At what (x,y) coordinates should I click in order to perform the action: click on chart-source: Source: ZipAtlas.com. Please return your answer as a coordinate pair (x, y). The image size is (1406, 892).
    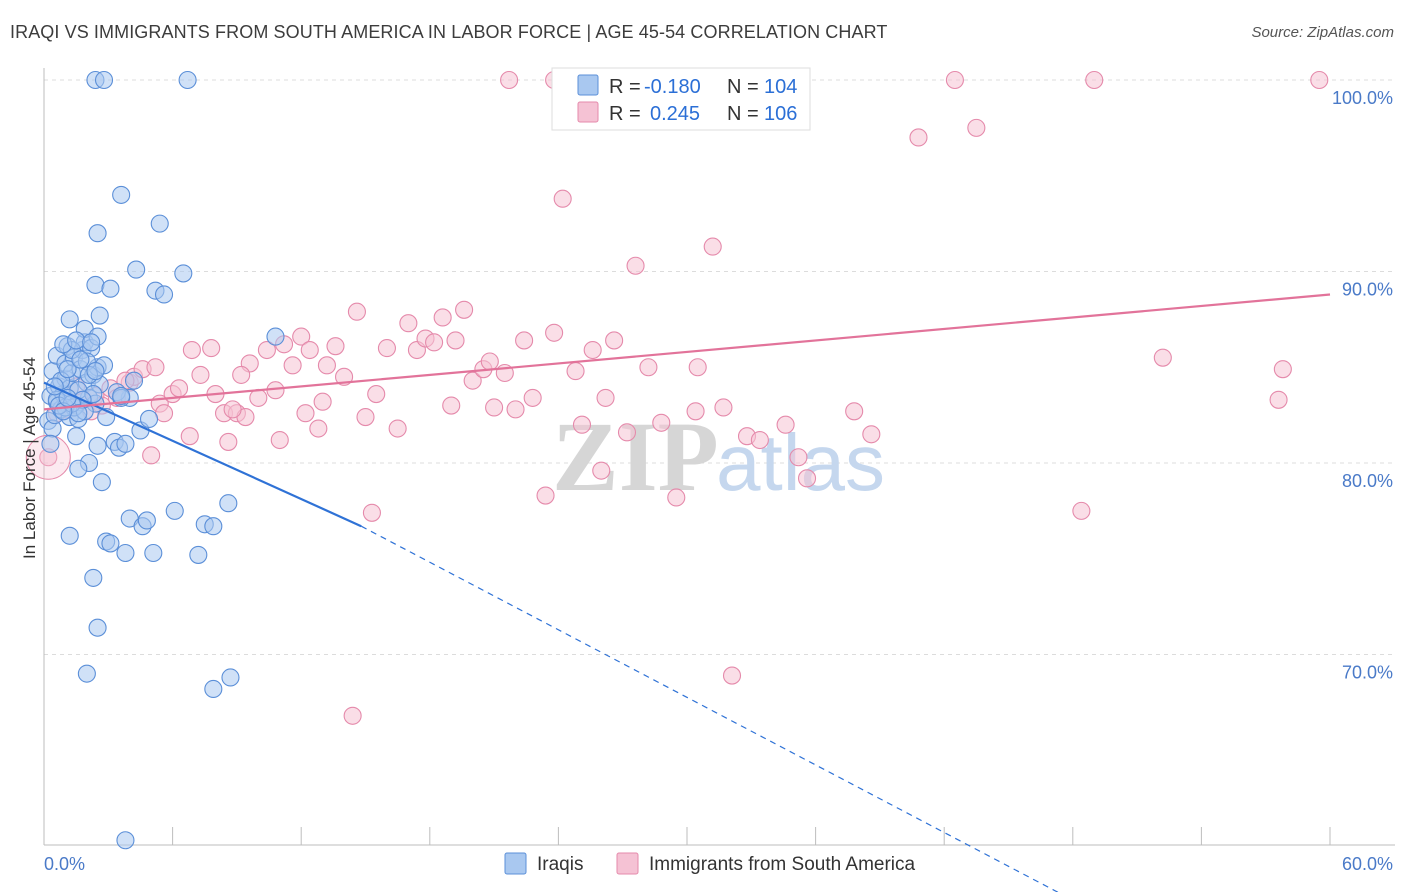
    Looking at the image, I should click on (1322, 32).